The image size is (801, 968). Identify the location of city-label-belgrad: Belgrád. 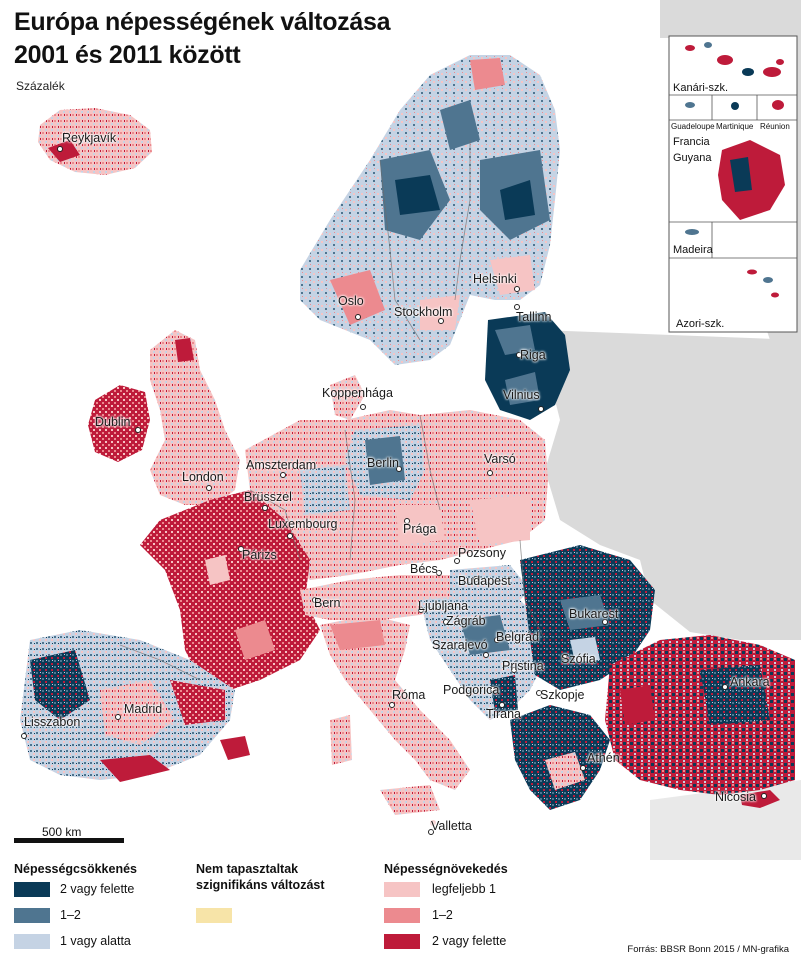
(518, 637).